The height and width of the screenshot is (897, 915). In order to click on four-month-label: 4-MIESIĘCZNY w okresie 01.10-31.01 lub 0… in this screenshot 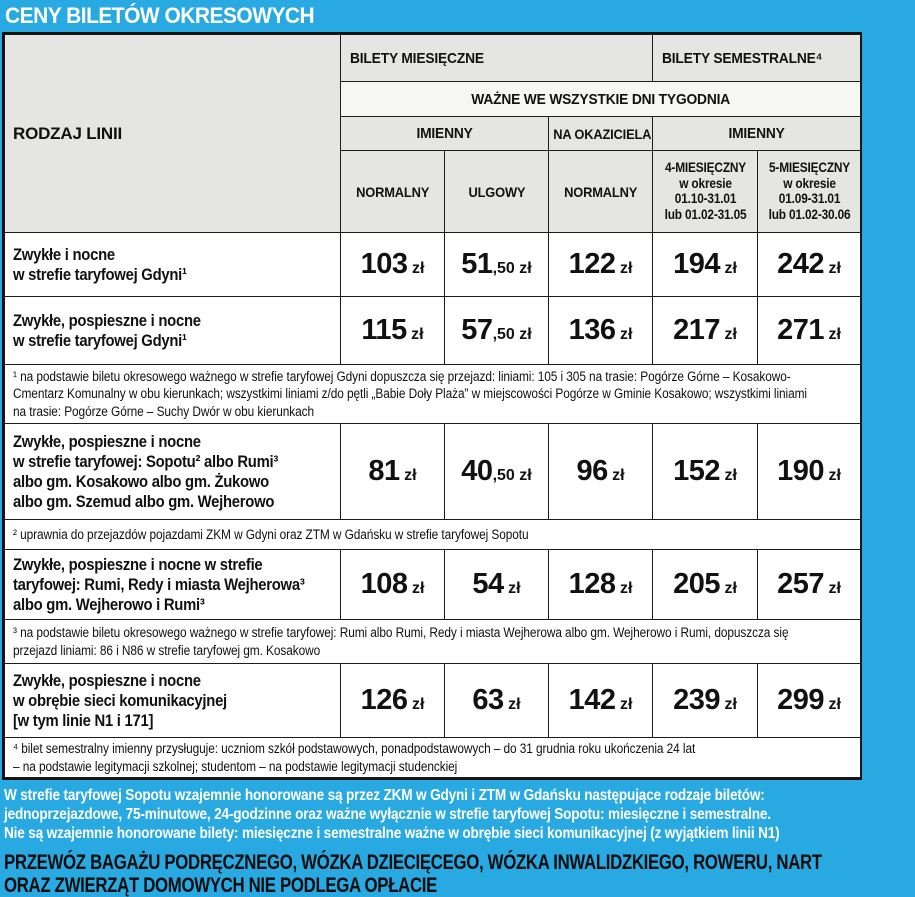, I will do `click(705, 191)`.